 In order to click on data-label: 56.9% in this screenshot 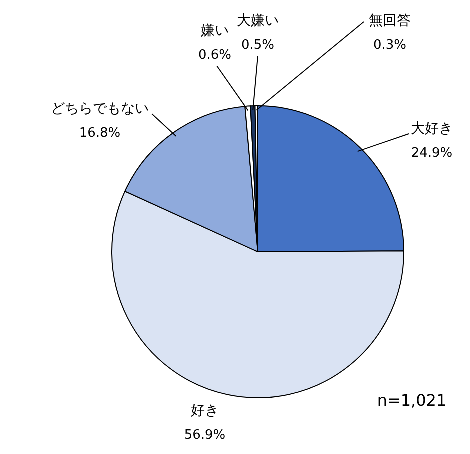, I will do `click(205, 435)`.